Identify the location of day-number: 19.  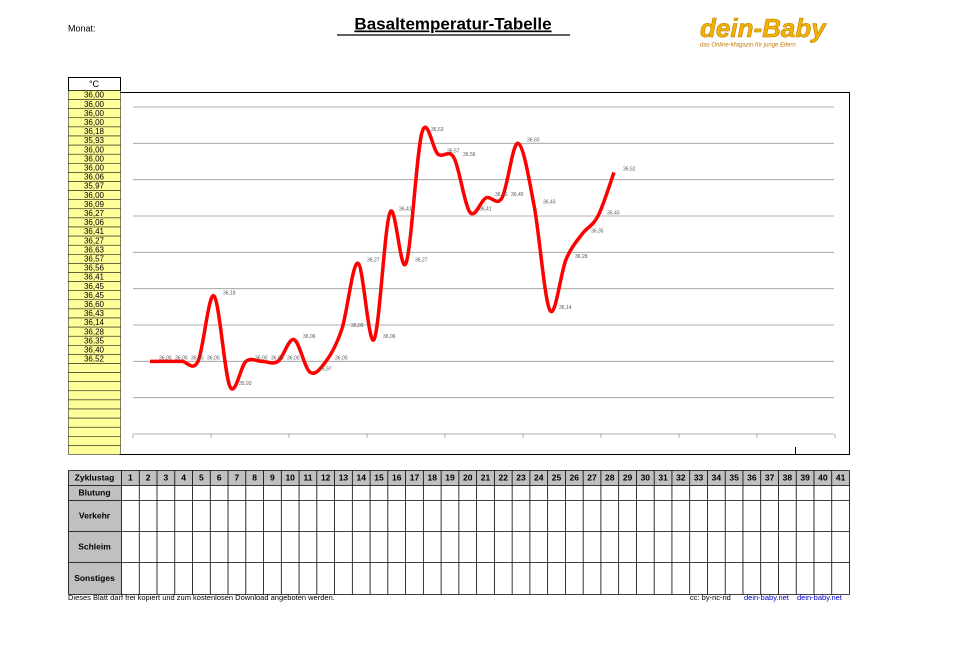
(450, 477).